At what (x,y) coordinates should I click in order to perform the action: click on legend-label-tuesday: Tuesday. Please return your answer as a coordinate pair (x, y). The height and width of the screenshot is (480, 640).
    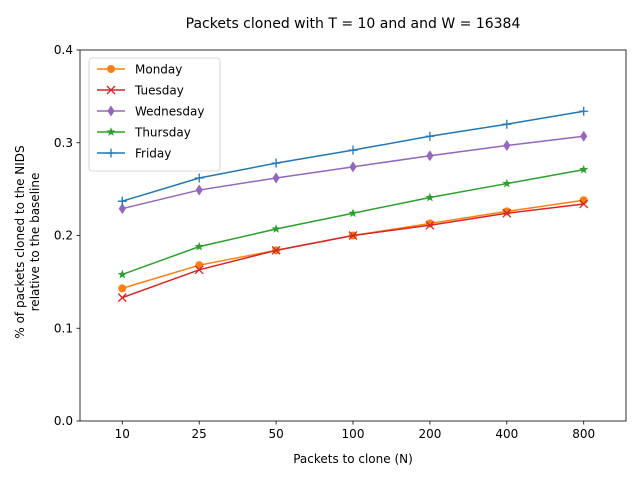
    Looking at the image, I should click on (159, 91).